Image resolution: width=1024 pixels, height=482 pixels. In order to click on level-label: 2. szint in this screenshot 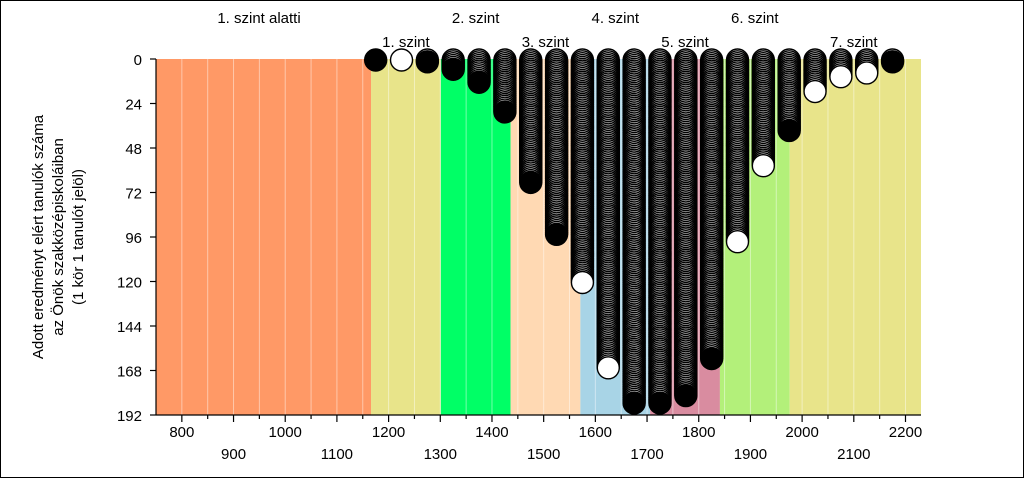, I will do `click(476, 18)`.